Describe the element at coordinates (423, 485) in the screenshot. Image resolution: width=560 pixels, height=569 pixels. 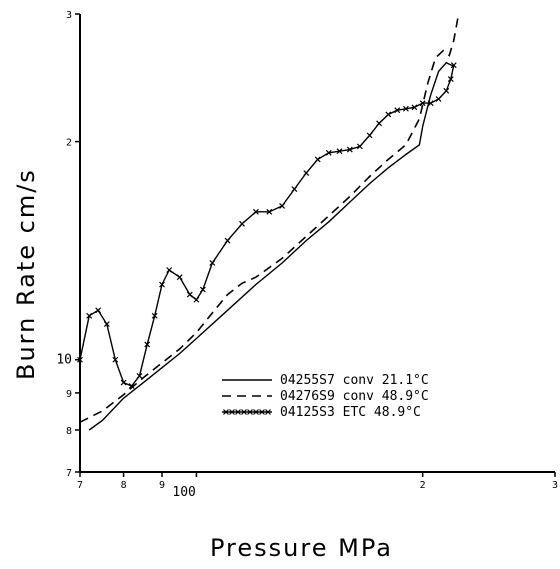
I see `x-tick-label: 2` at that location.